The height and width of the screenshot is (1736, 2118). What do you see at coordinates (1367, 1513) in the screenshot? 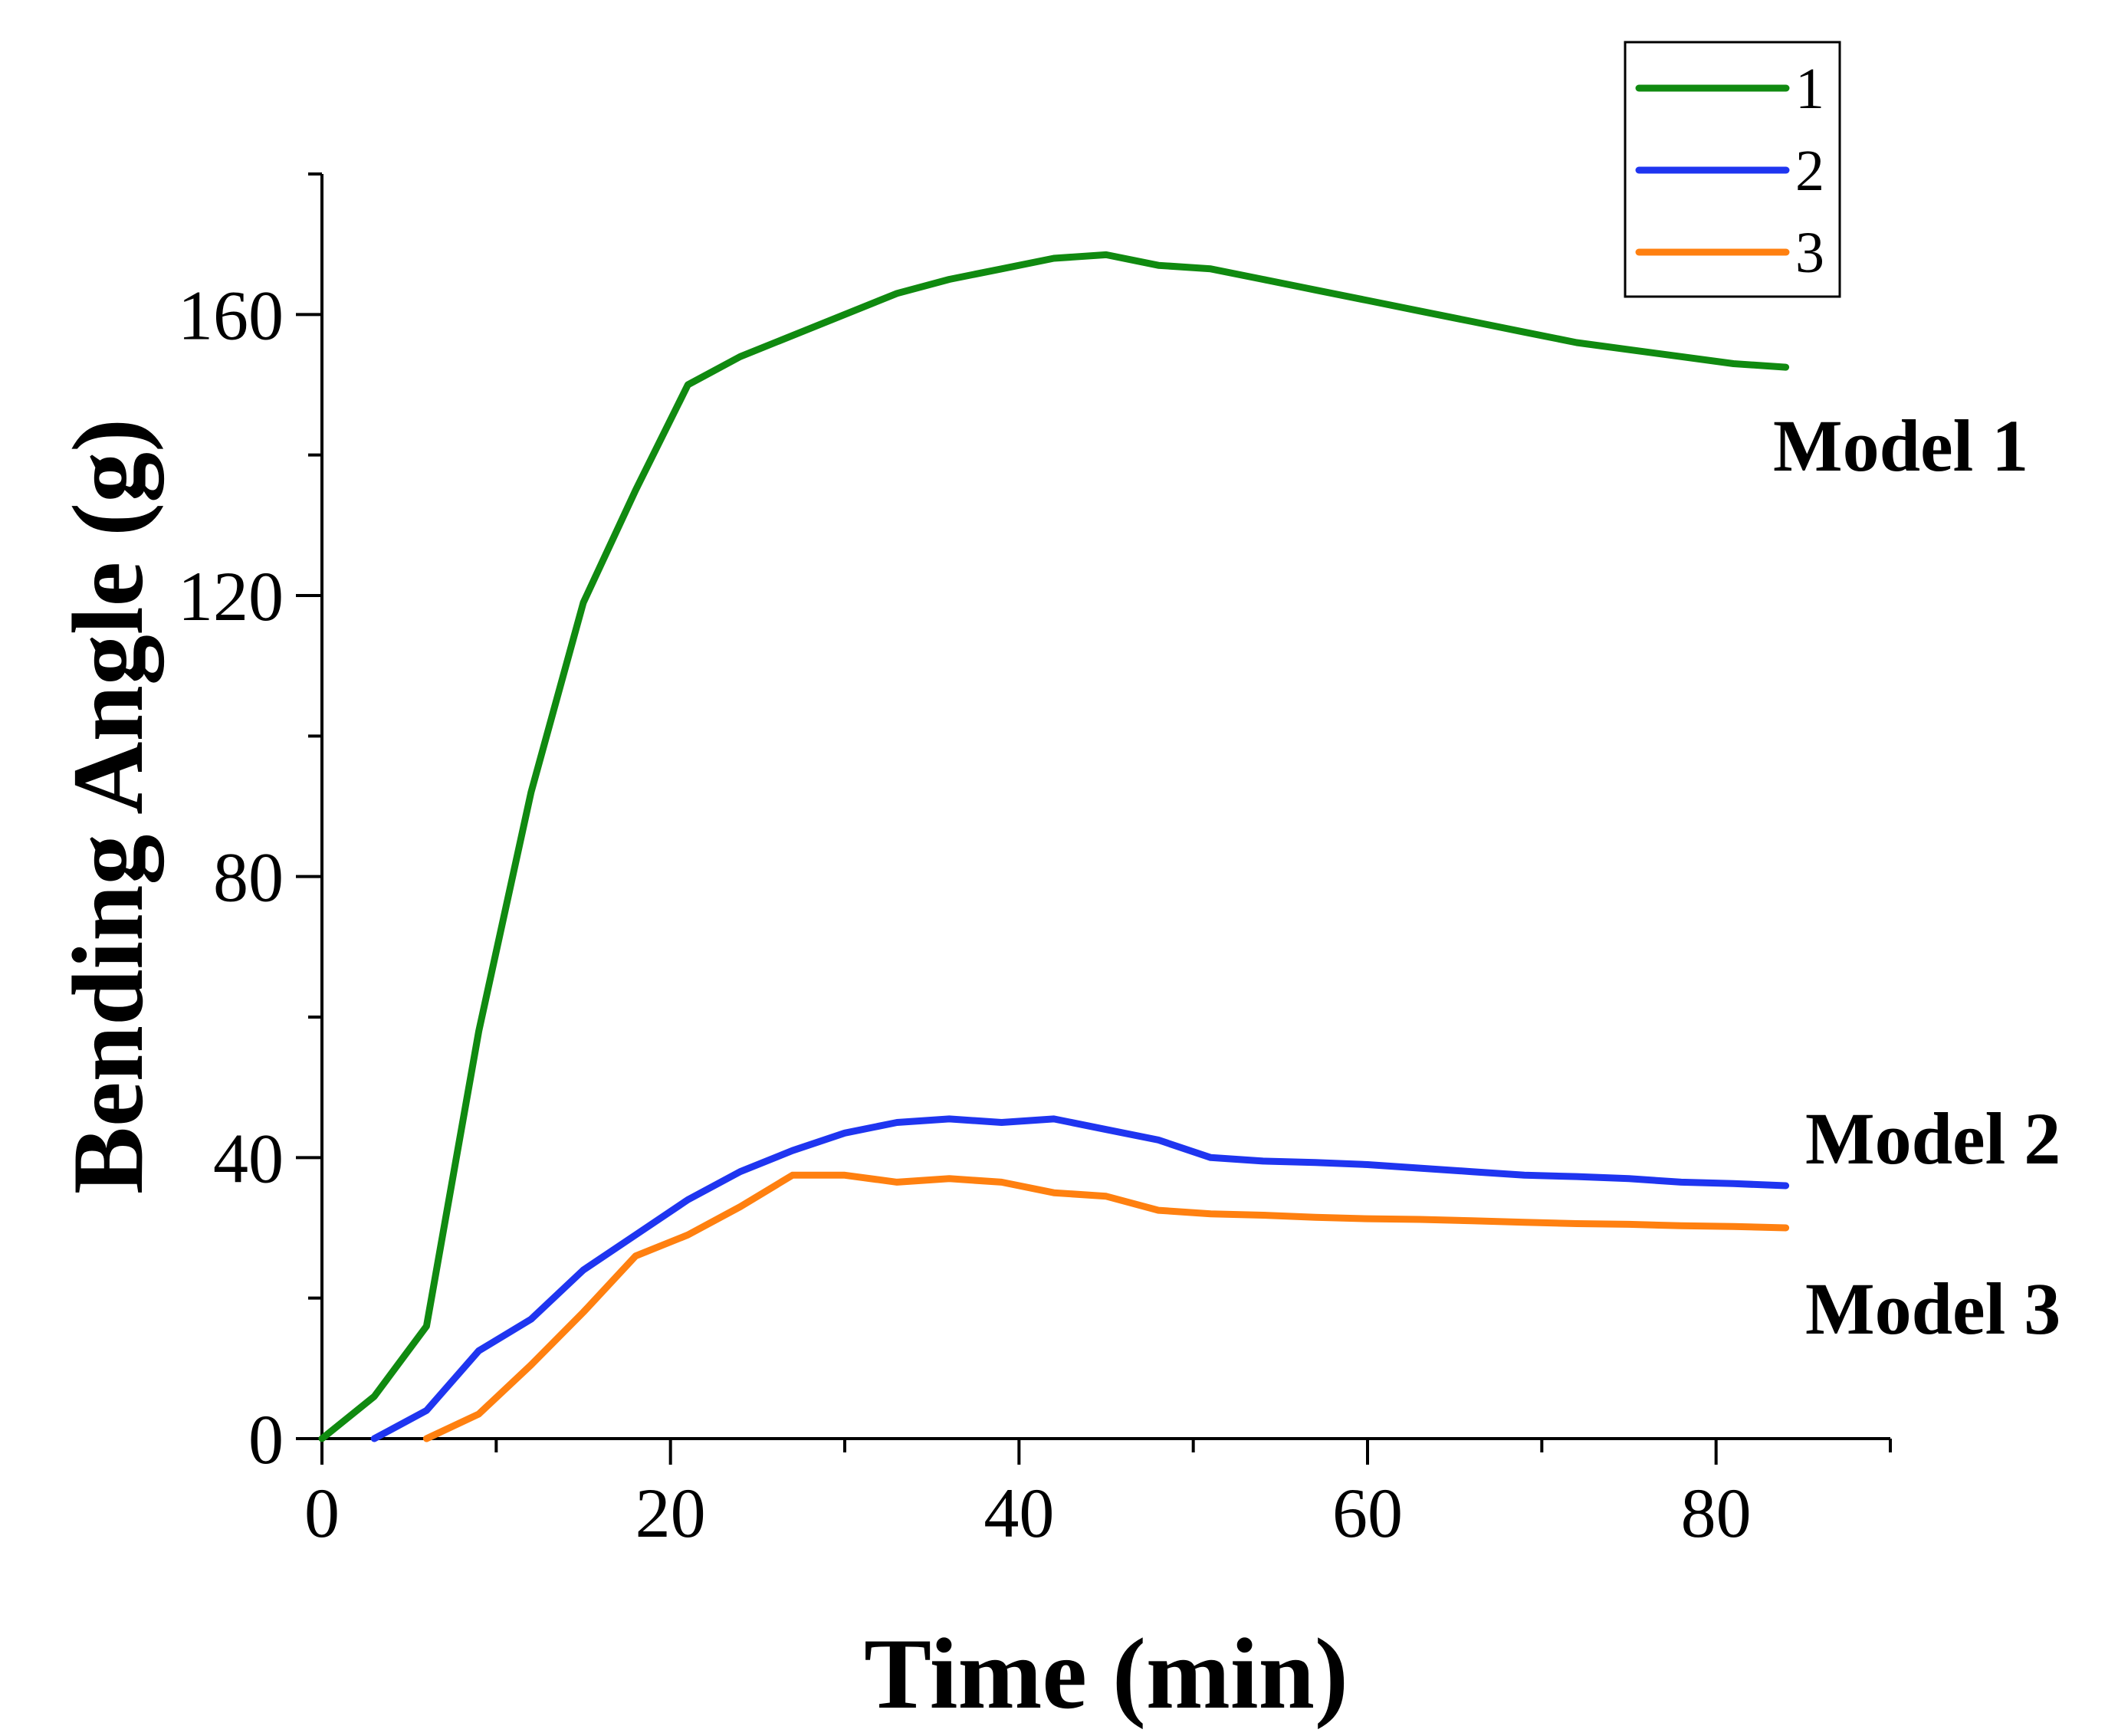
I see `x-tick-label-60: 60` at bounding box center [1367, 1513].